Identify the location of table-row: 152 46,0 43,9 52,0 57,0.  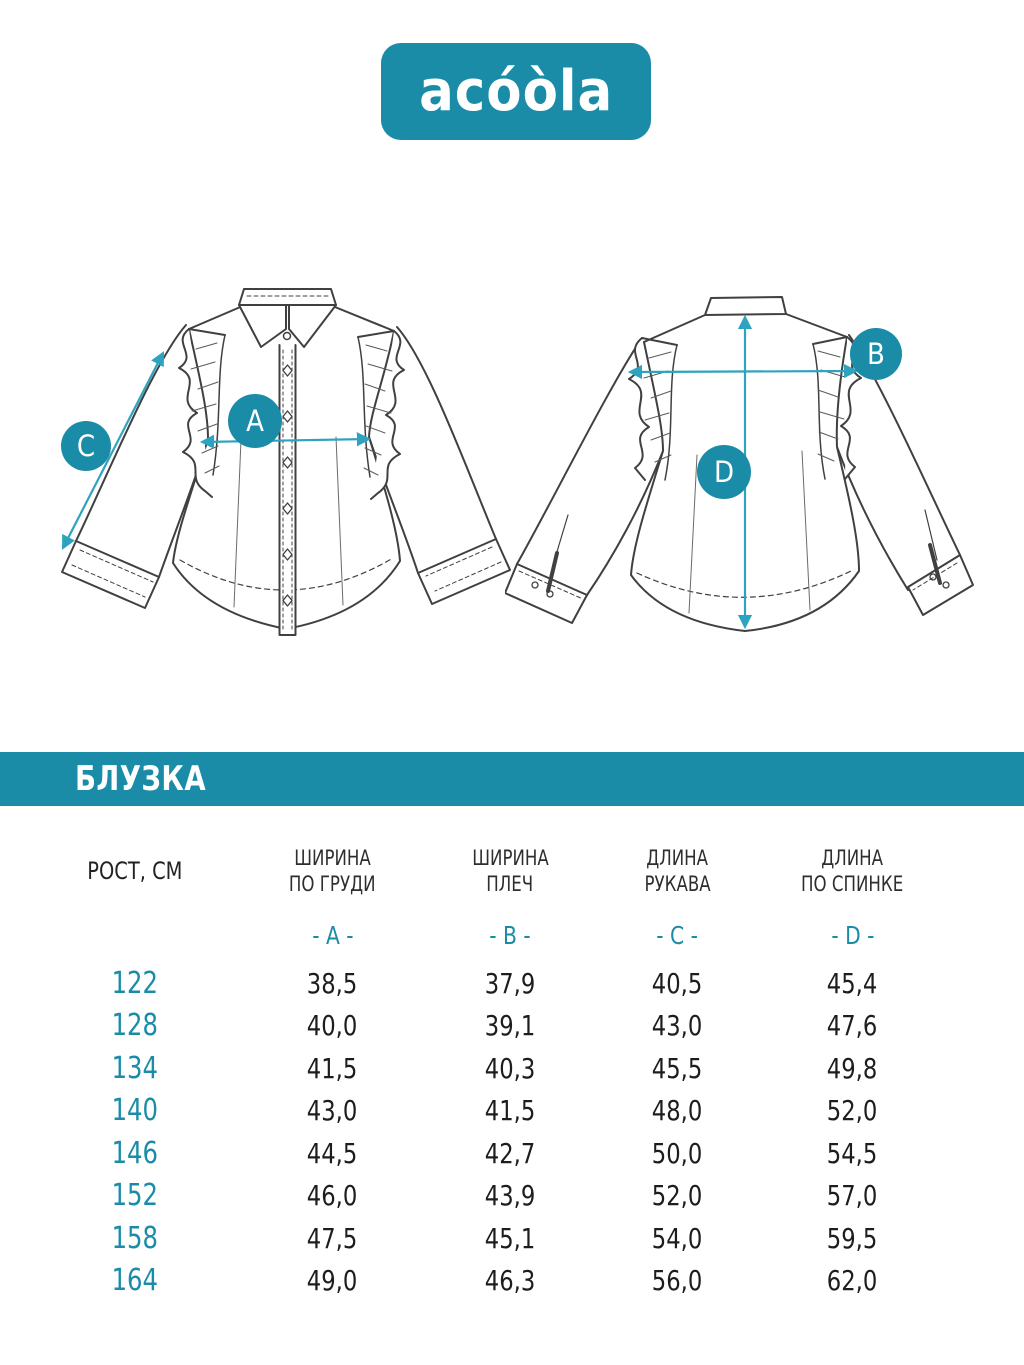
(487, 1196).